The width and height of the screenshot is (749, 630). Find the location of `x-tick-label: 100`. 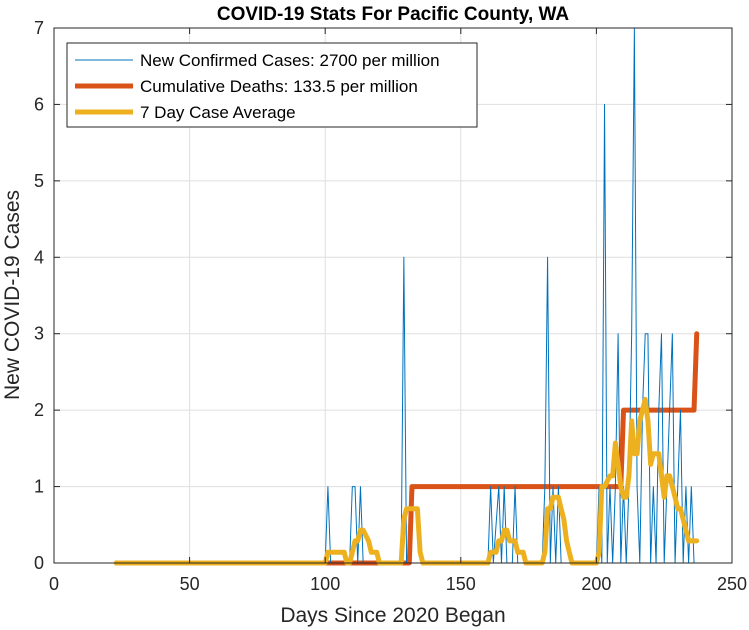

x-tick-label: 100 is located at coordinates (325, 584).